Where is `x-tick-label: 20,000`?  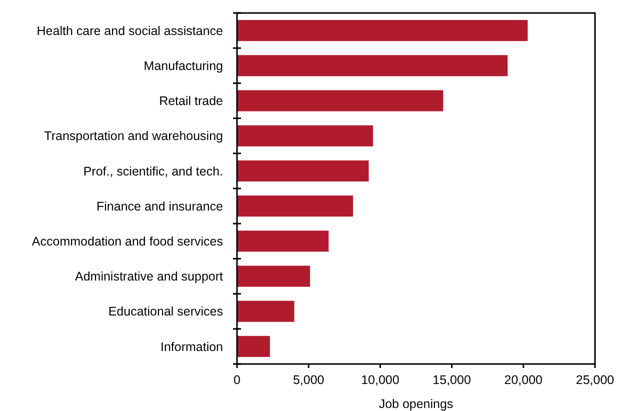 x-tick-label: 20,000 is located at coordinates (523, 380).